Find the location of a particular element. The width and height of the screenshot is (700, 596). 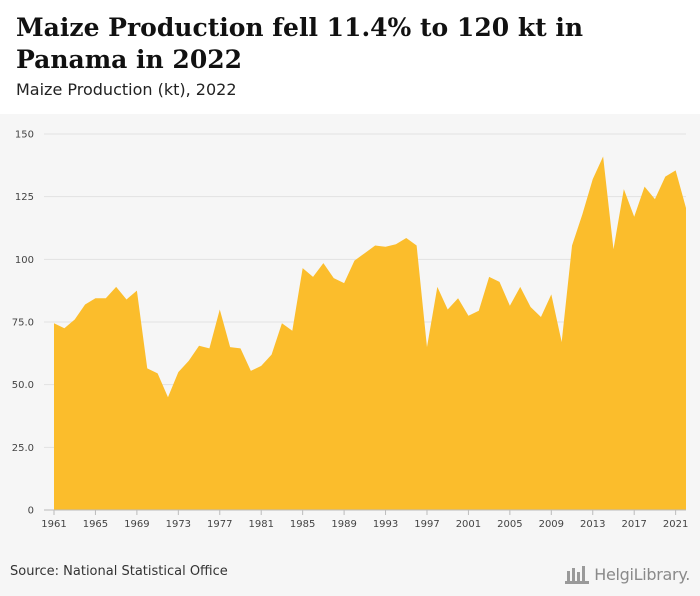

library-building-icon is located at coordinates (577, 575).